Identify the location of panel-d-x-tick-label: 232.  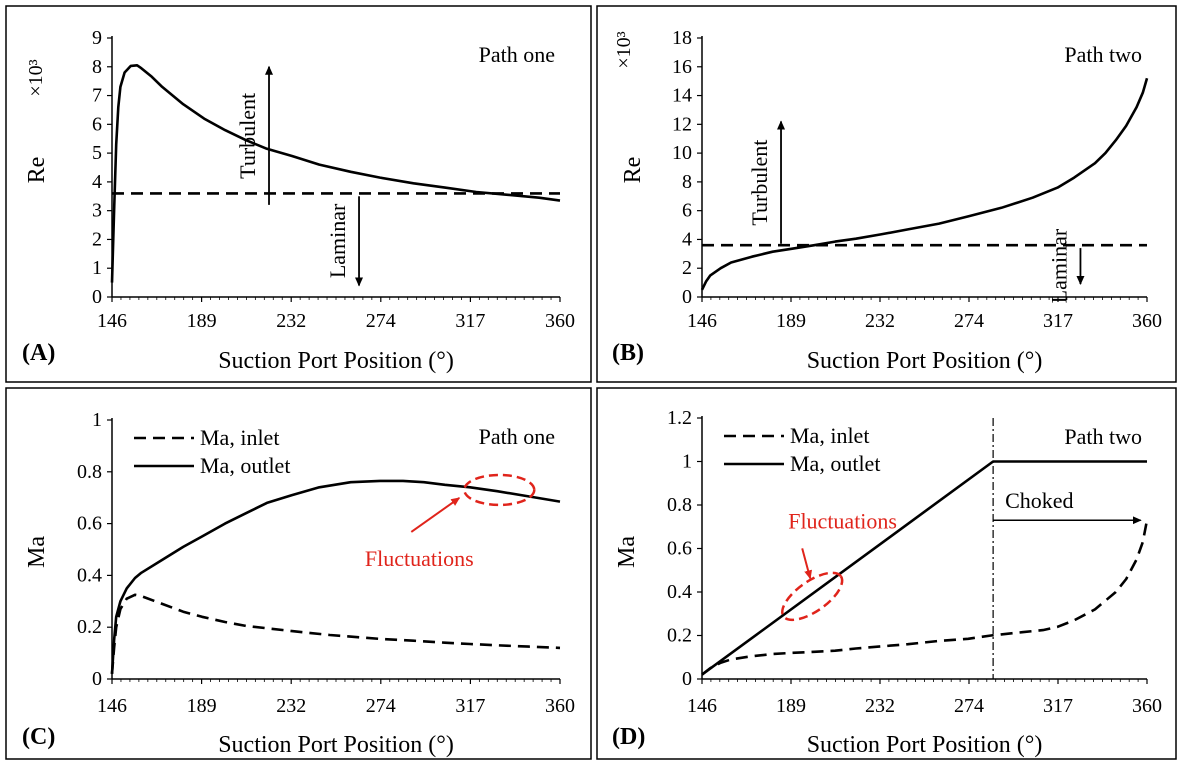
(880, 706).